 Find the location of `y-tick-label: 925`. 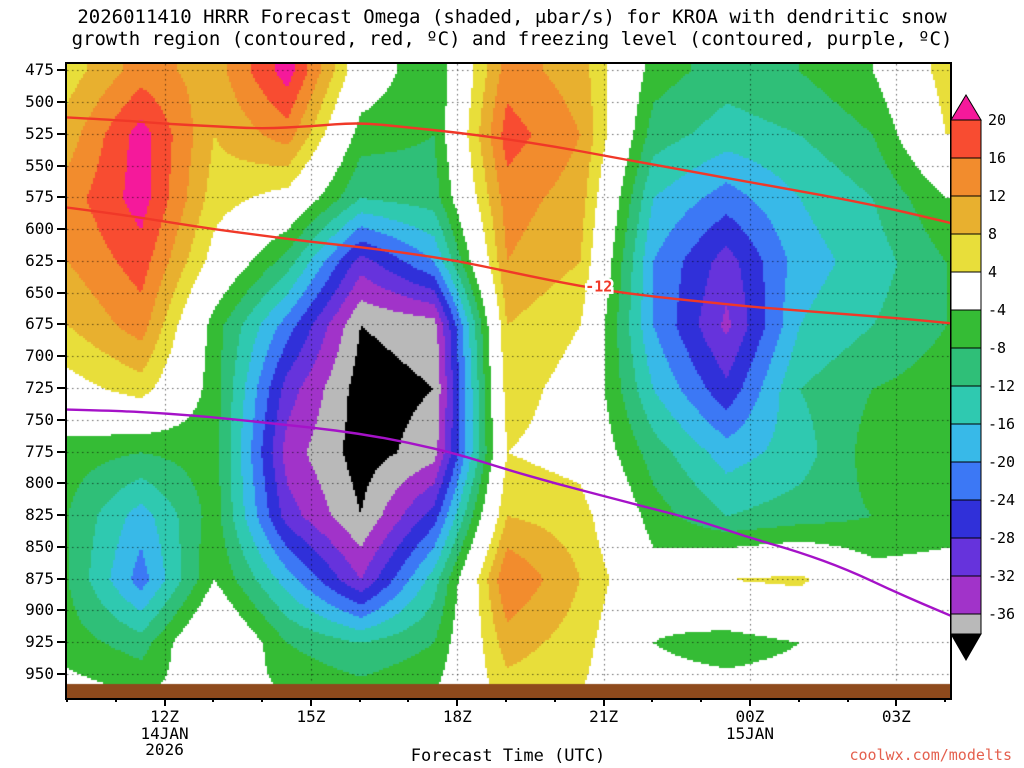

y-tick-label: 925 is located at coordinates (39, 642).